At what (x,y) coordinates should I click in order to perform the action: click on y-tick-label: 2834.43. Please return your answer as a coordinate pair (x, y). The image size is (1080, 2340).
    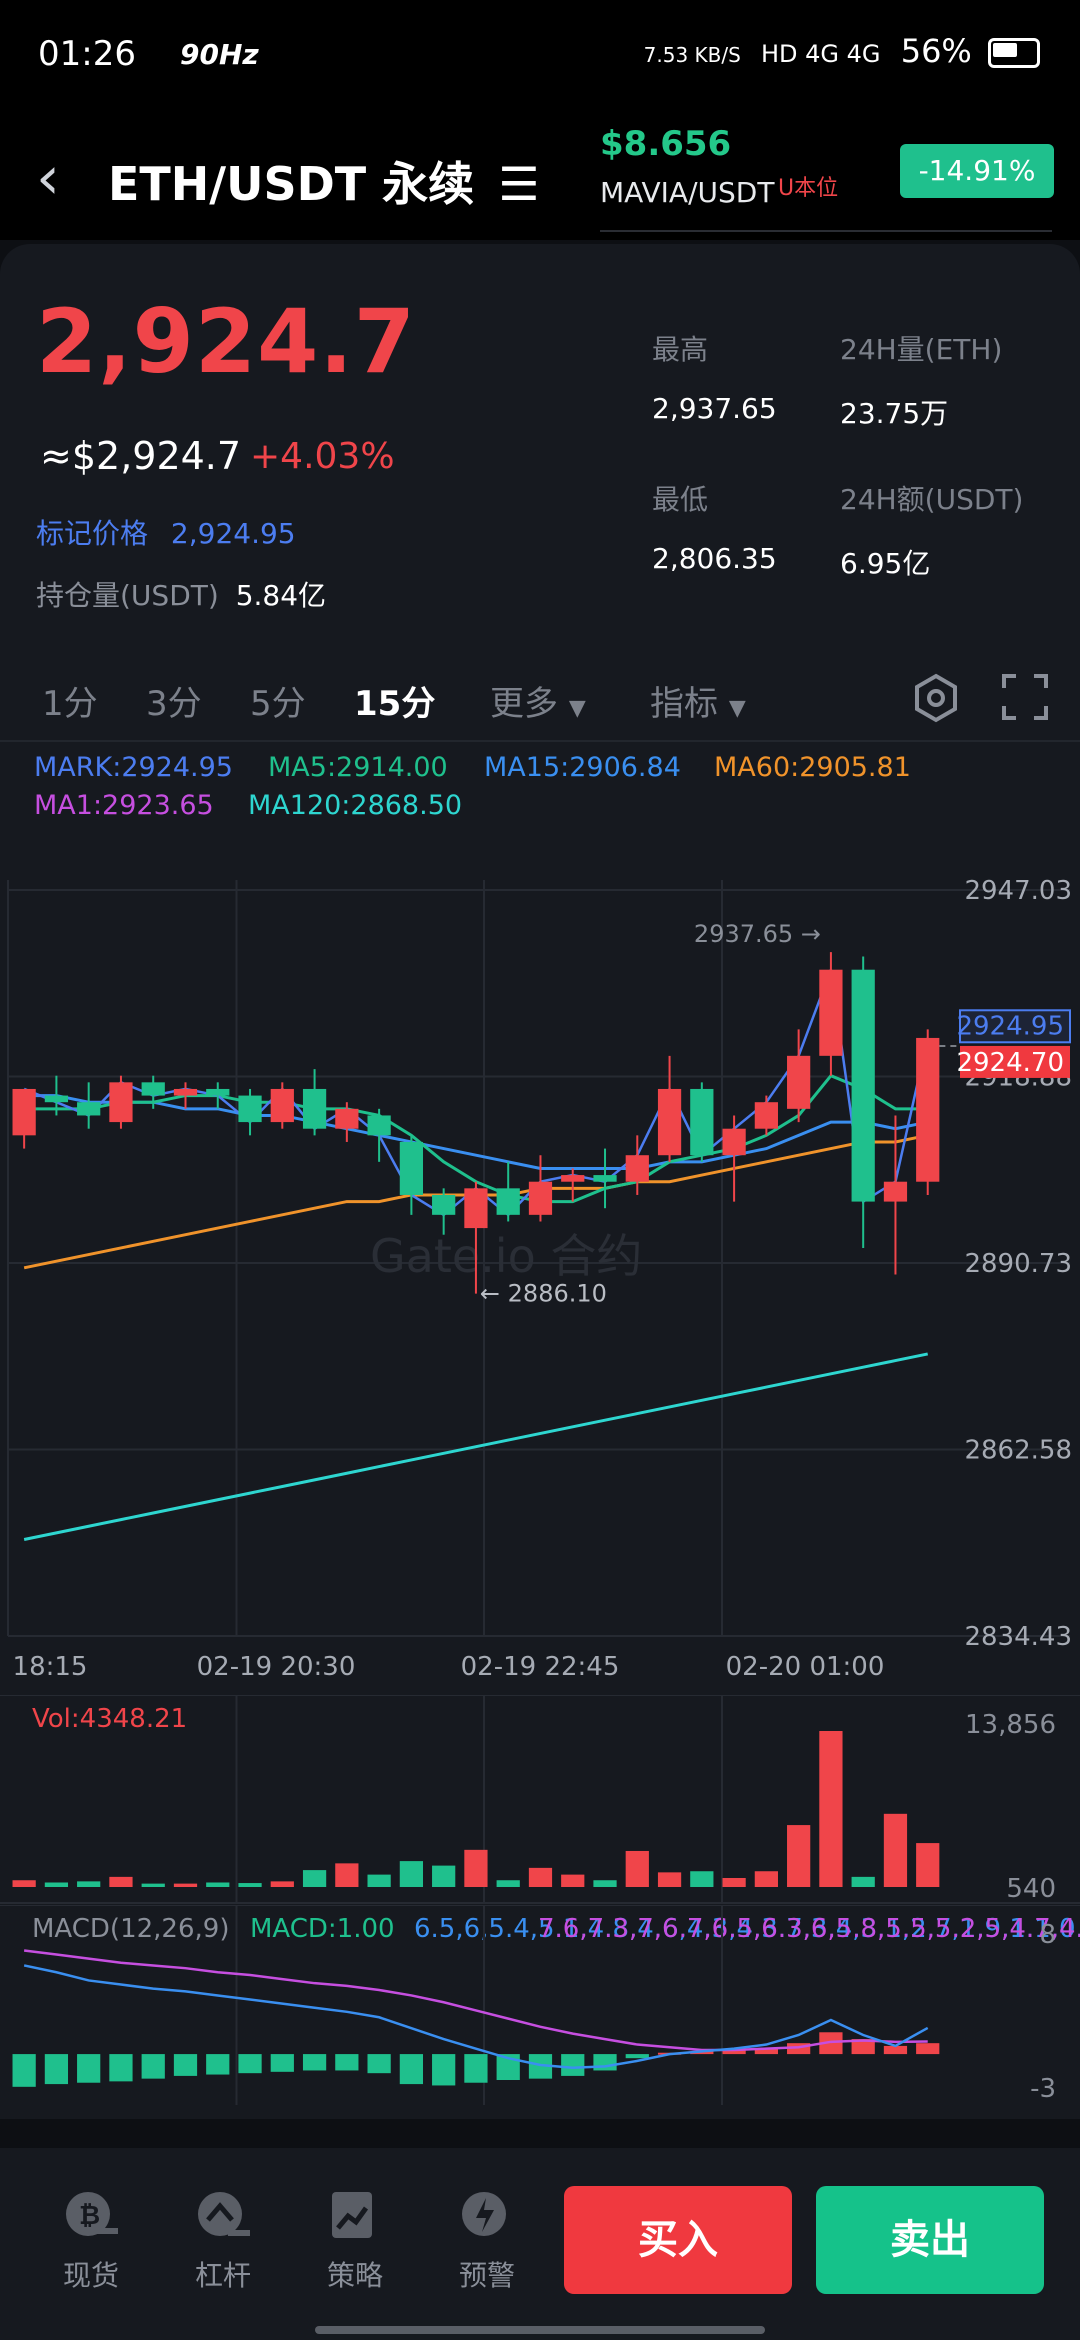
    Looking at the image, I should click on (1018, 1637).